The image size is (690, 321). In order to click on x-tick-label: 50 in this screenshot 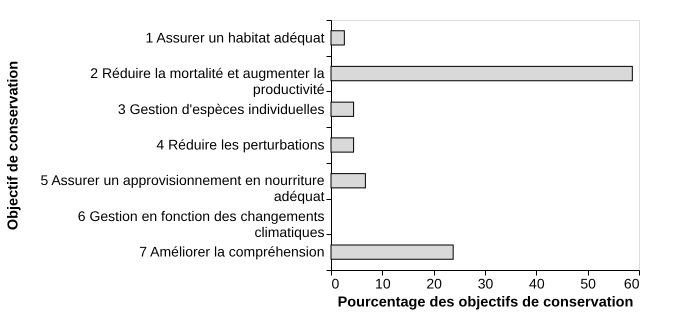, I will do `click(588, 284)`.